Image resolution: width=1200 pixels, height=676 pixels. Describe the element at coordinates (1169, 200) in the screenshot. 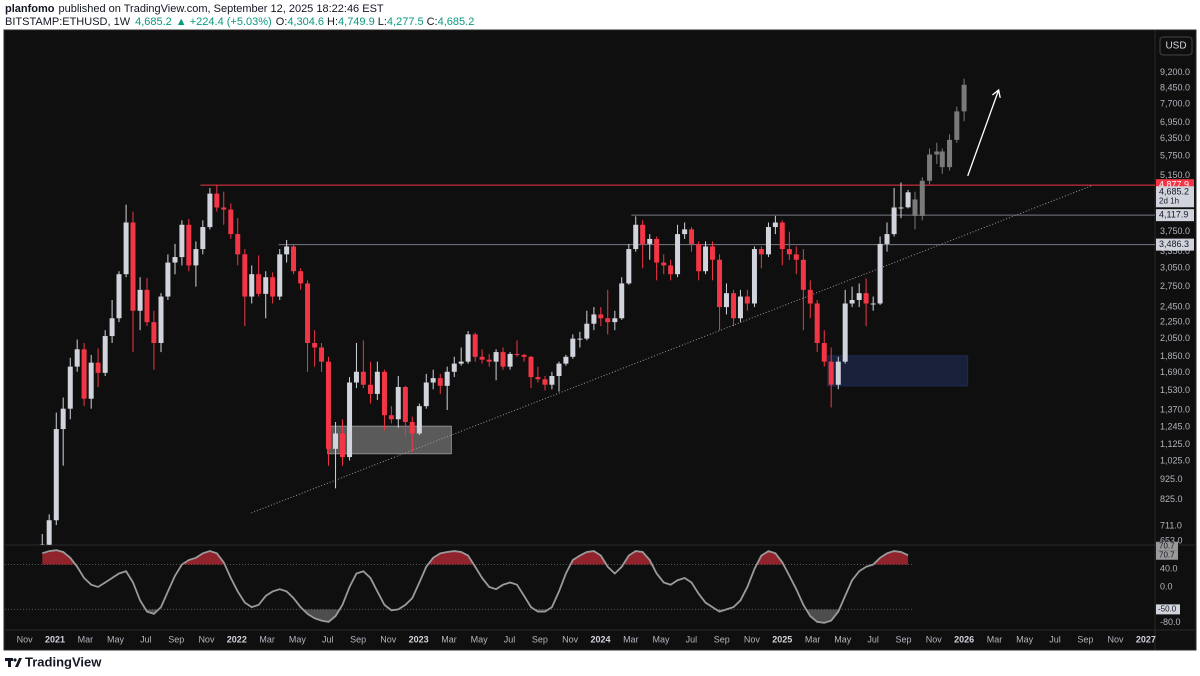

I see `countdown: 2d 1h` at that location.